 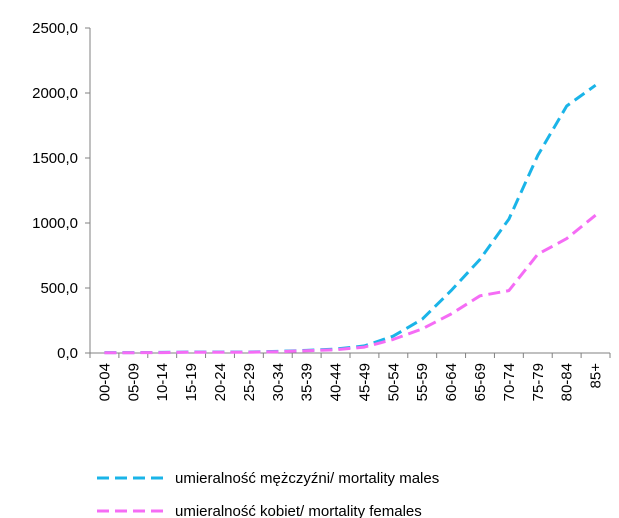 I want to click on x-tick-label: 20-24, so click(x=220, y=382).